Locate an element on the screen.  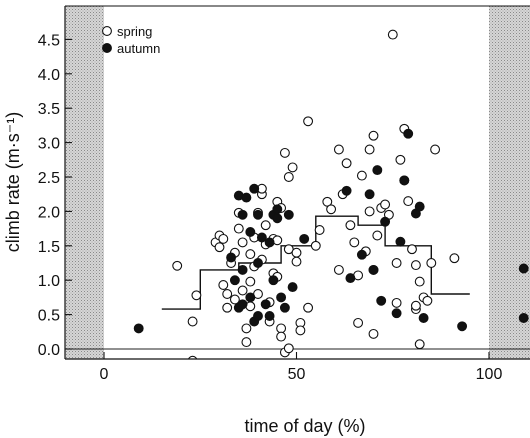
x-axis-label: time of day (%) is located at coordinates (304, 426).